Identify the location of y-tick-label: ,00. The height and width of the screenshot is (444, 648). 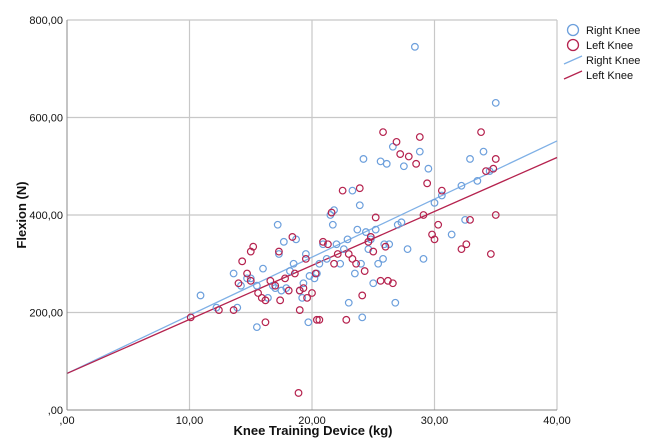
(55, 411).